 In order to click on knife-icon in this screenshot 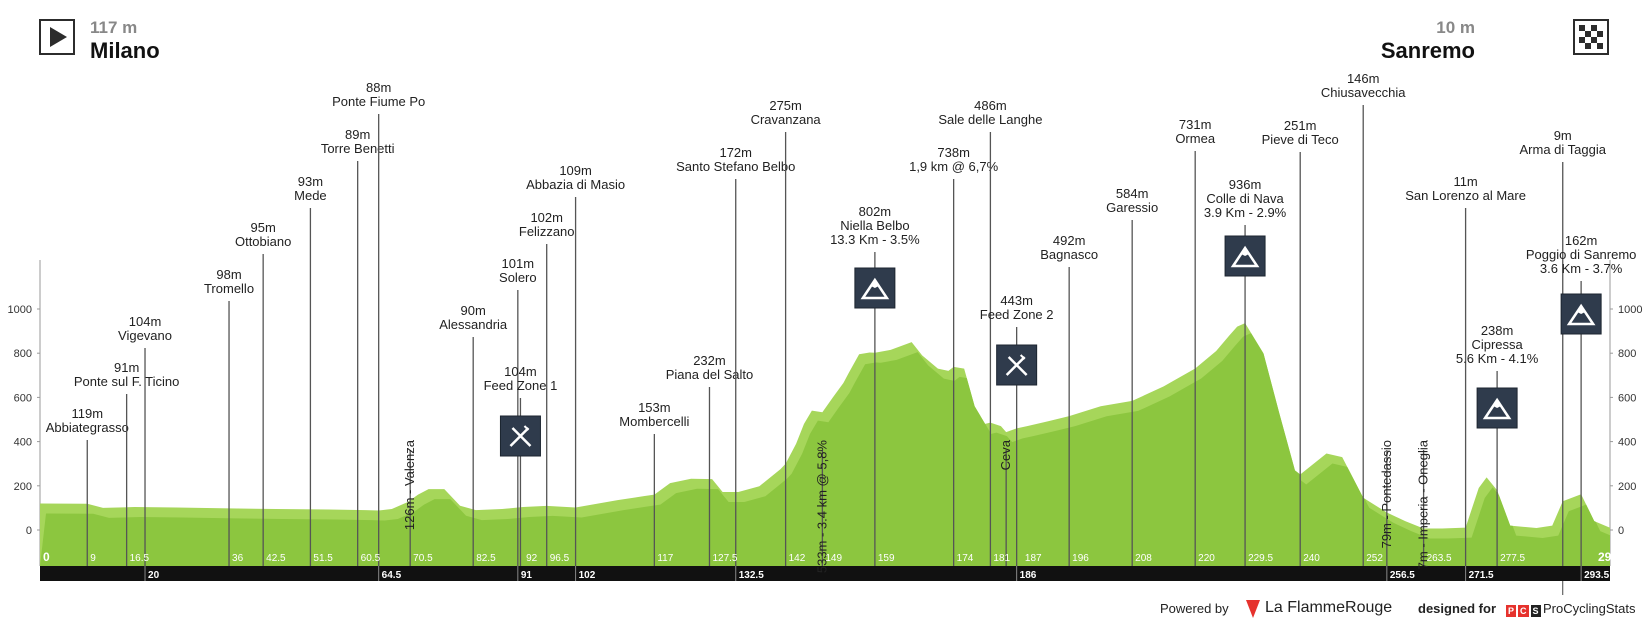, I will do `click(1015, 366)`.